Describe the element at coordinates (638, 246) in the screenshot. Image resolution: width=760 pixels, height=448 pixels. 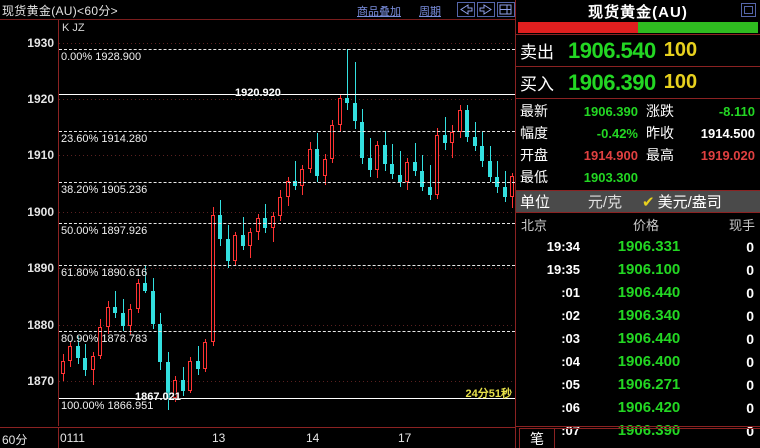
I see `tick-row: 19:34 1906.331 0` at that location.